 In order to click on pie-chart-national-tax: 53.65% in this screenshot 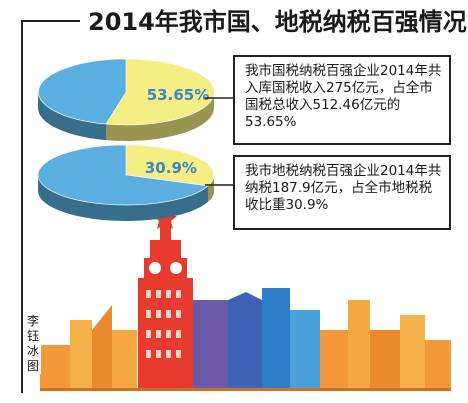, I will do `click(126, 99)`.